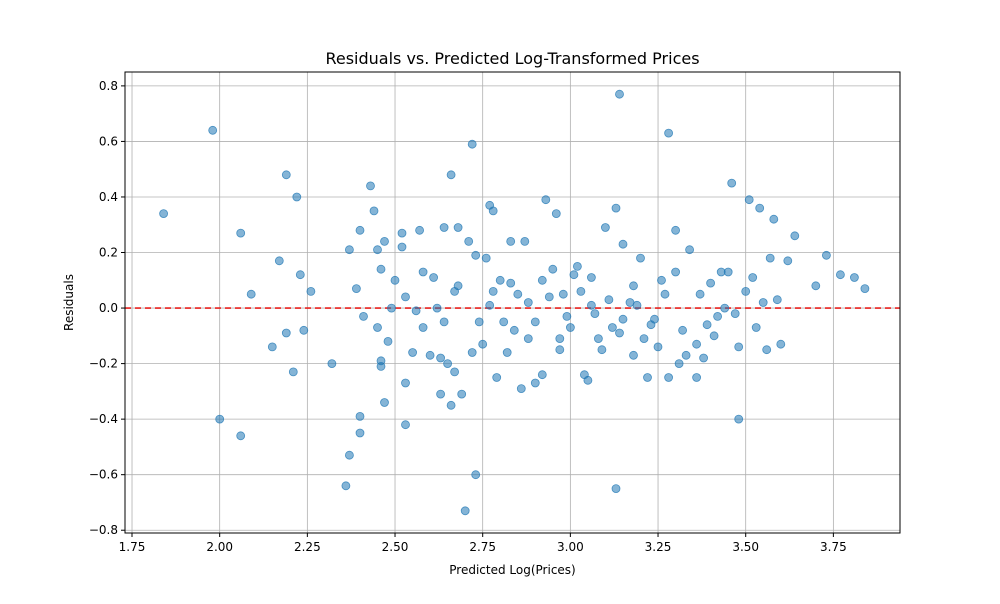 The image size is (1000, 604). I want to click on y-tick-label: −0.4, so click(103, 419).